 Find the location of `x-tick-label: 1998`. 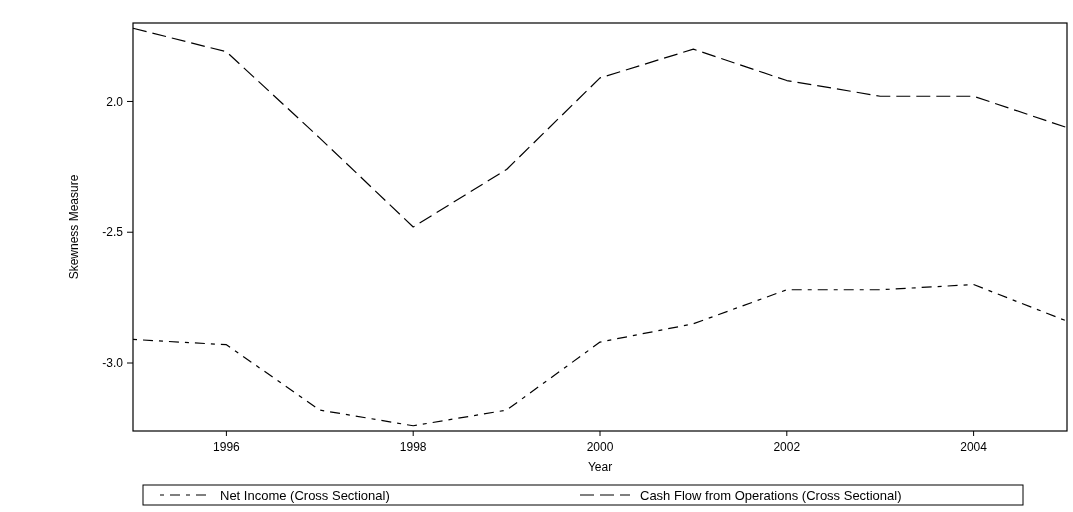

x-tick-label: 1998 is located at coordinates (413, 447).